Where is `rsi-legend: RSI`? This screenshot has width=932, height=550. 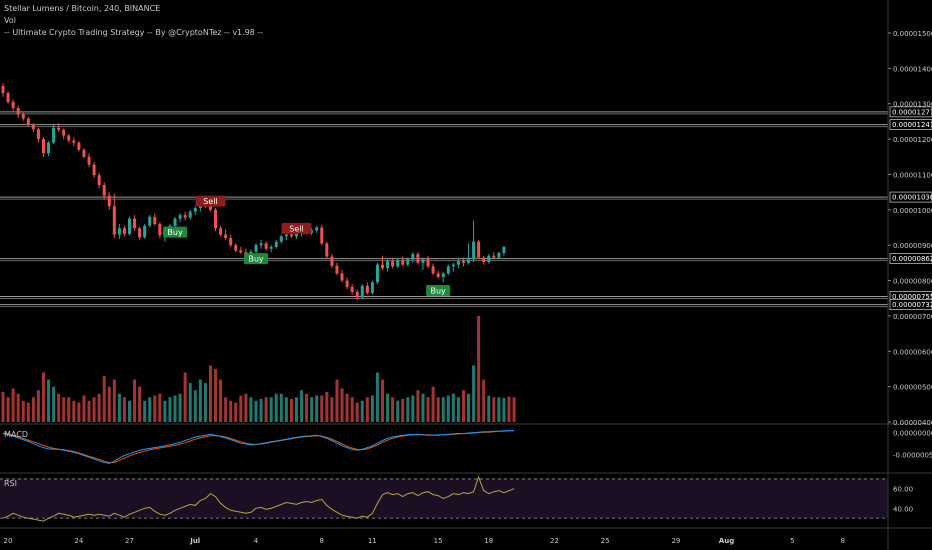
rsi-legend: RSI is located at coordinates (10, 483).